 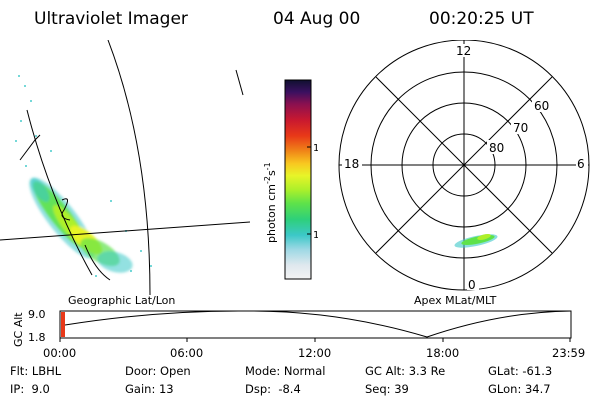 I want to click on altitude-curve, so click(x=318, y=324).